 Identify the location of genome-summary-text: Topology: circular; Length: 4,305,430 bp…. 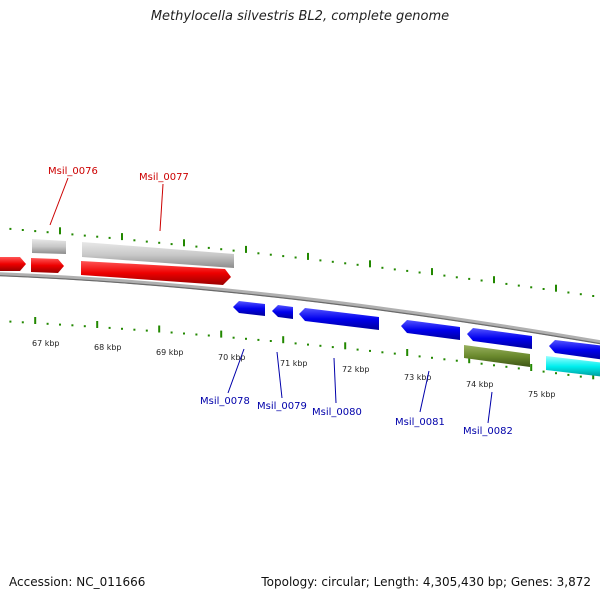
(426, 582).